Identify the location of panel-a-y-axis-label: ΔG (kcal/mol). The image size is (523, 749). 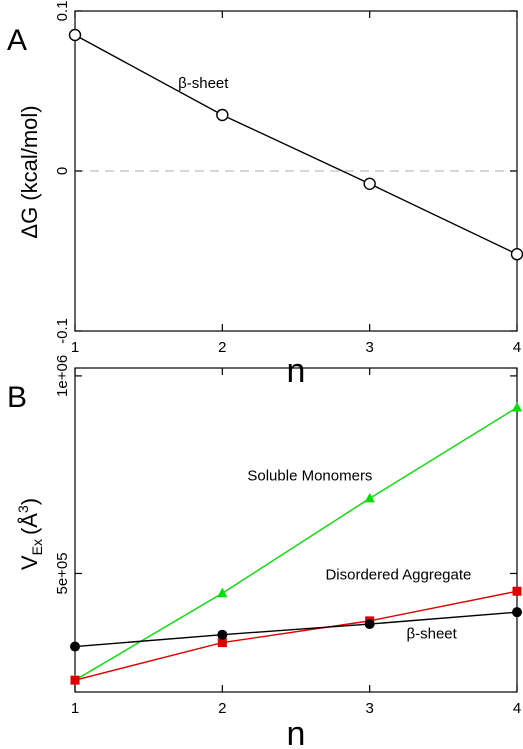
(29, 171).